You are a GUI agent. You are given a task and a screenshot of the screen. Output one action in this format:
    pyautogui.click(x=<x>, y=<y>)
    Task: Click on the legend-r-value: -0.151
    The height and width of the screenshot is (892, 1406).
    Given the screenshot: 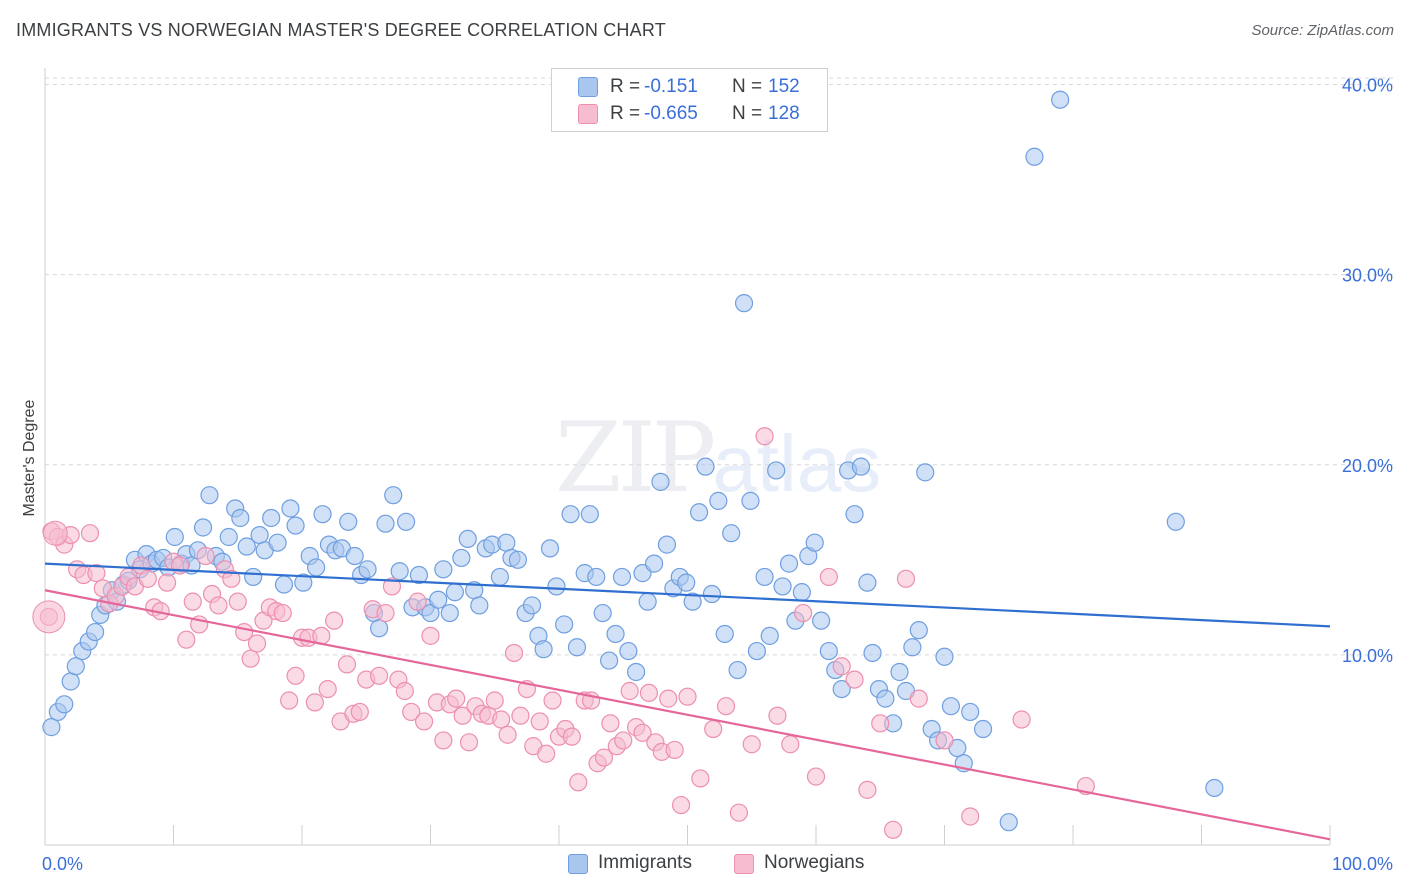 What is the action you would take?
    pyautogui.click(x=671, y=86)
    